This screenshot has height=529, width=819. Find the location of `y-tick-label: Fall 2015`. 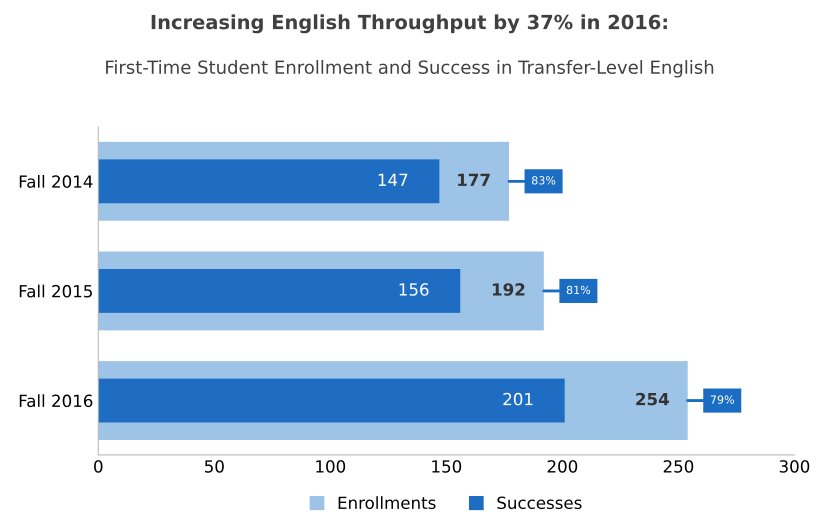

y-tick-label: Fall 2015 is located at coordinates (56, 291).